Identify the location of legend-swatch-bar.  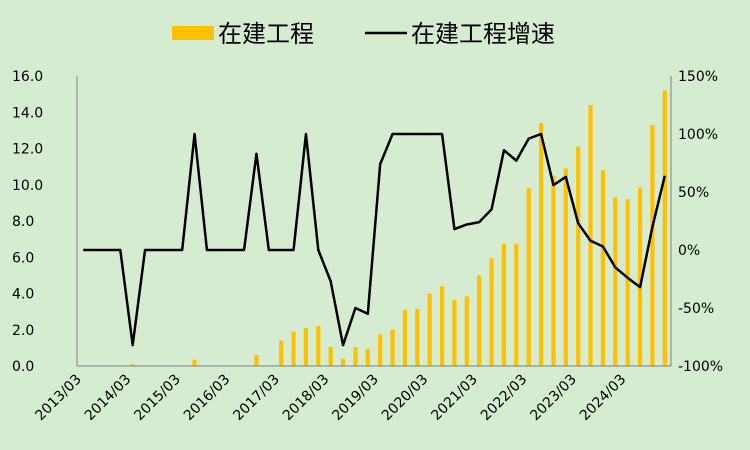
(193, 33).